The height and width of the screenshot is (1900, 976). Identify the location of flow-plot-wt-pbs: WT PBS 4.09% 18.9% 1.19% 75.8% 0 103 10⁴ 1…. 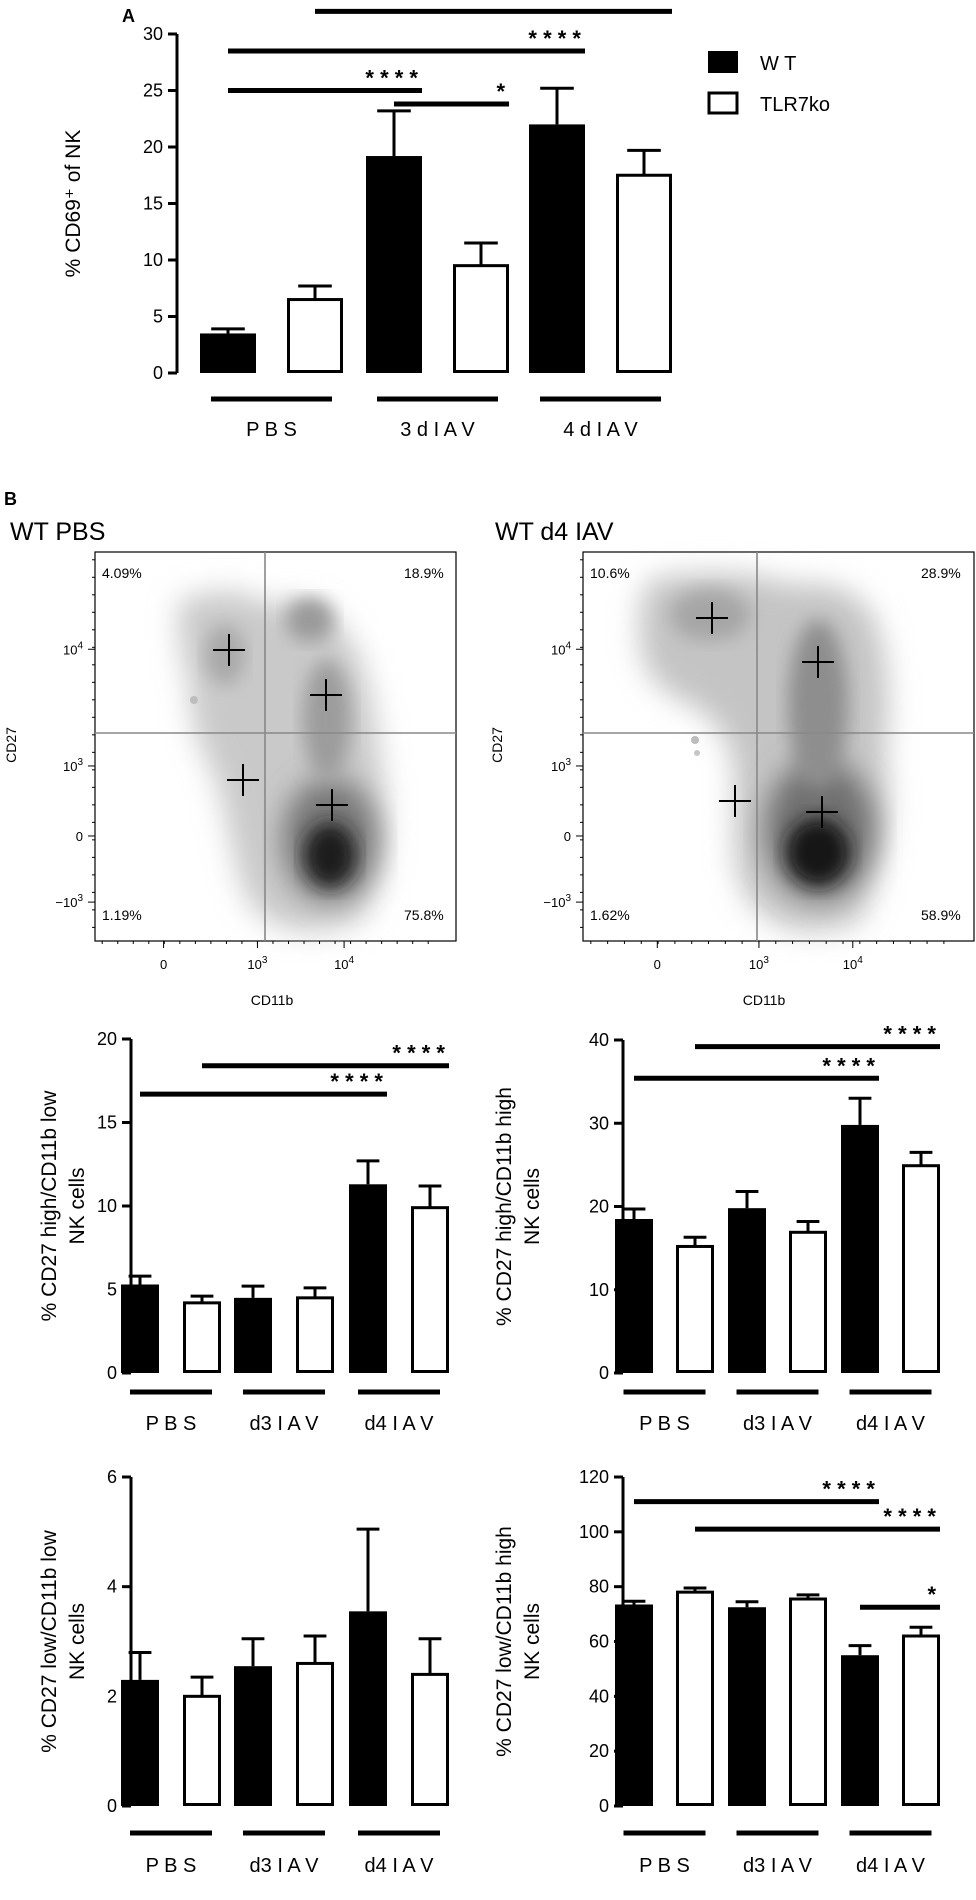
(230, 763).